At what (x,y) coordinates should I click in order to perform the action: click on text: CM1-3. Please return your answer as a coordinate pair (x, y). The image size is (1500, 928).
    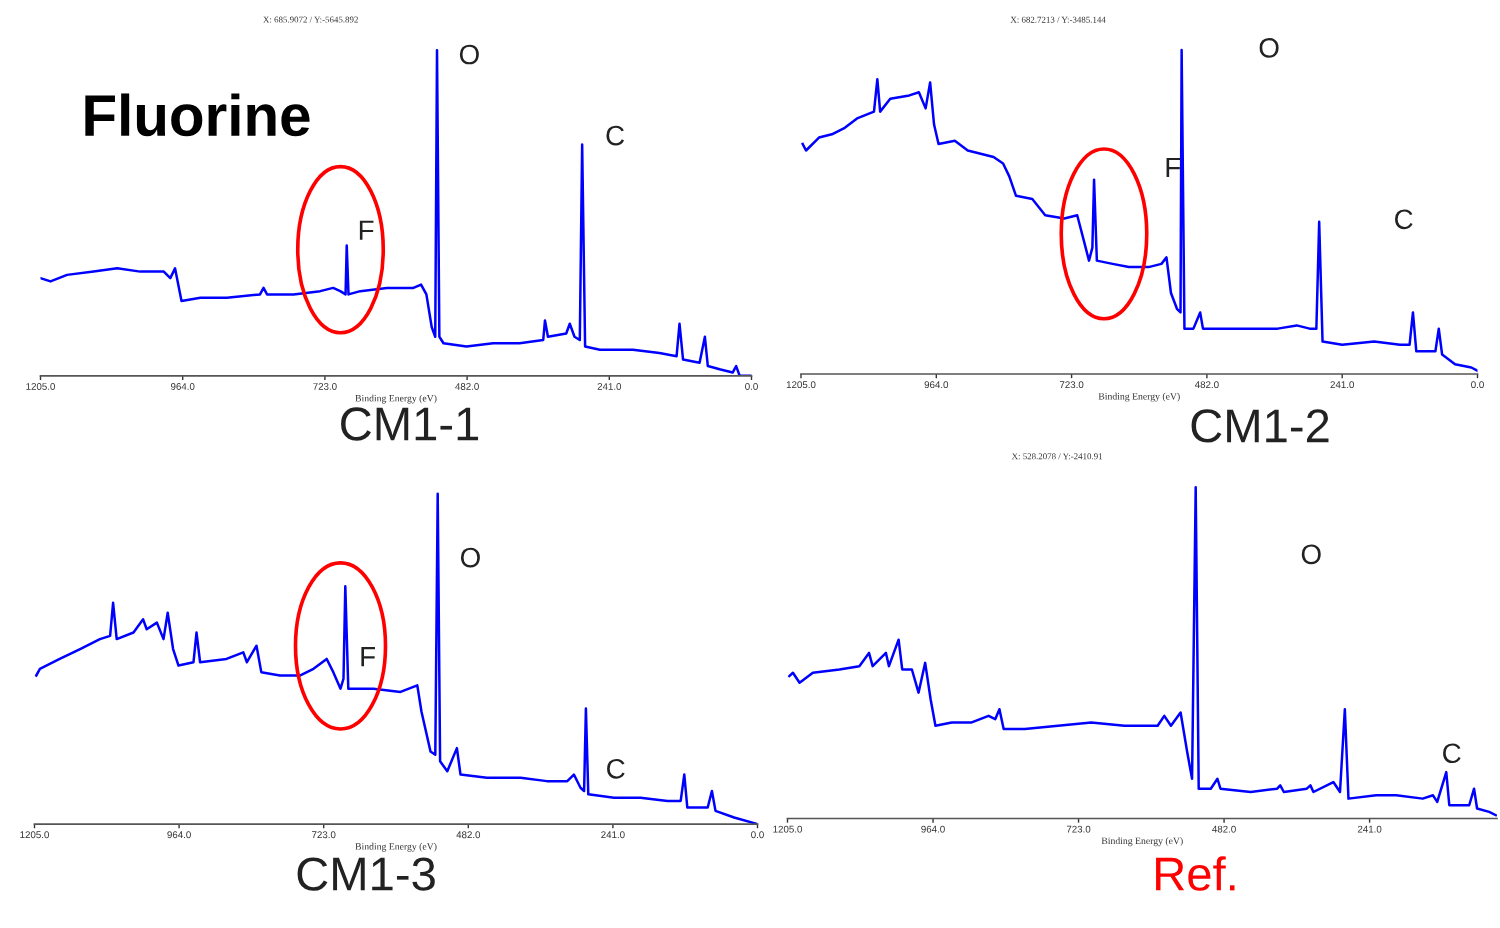
    Looking at the image, I should click on (366, 874).